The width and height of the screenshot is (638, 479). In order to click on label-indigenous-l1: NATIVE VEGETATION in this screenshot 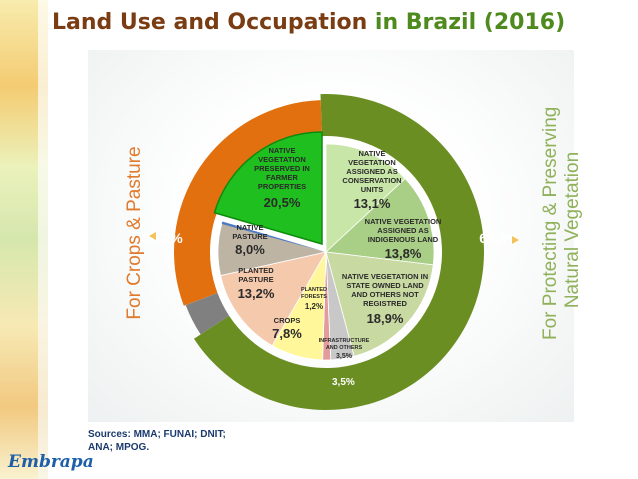, I will do `click(403, 221)`.